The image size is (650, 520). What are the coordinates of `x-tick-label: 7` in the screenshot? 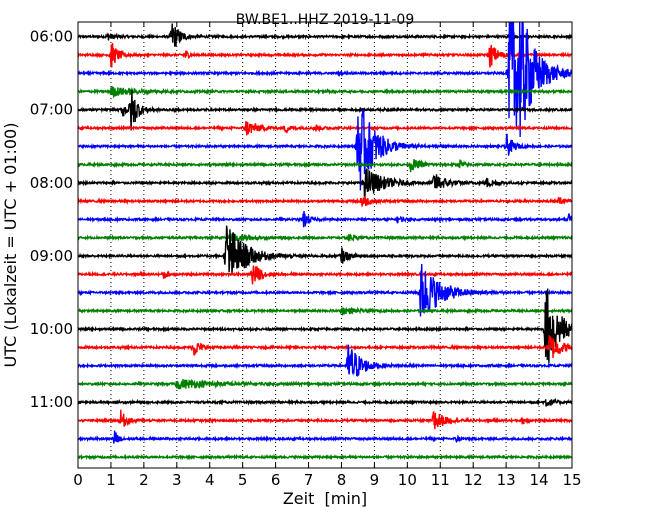 It's located at (309, 480).